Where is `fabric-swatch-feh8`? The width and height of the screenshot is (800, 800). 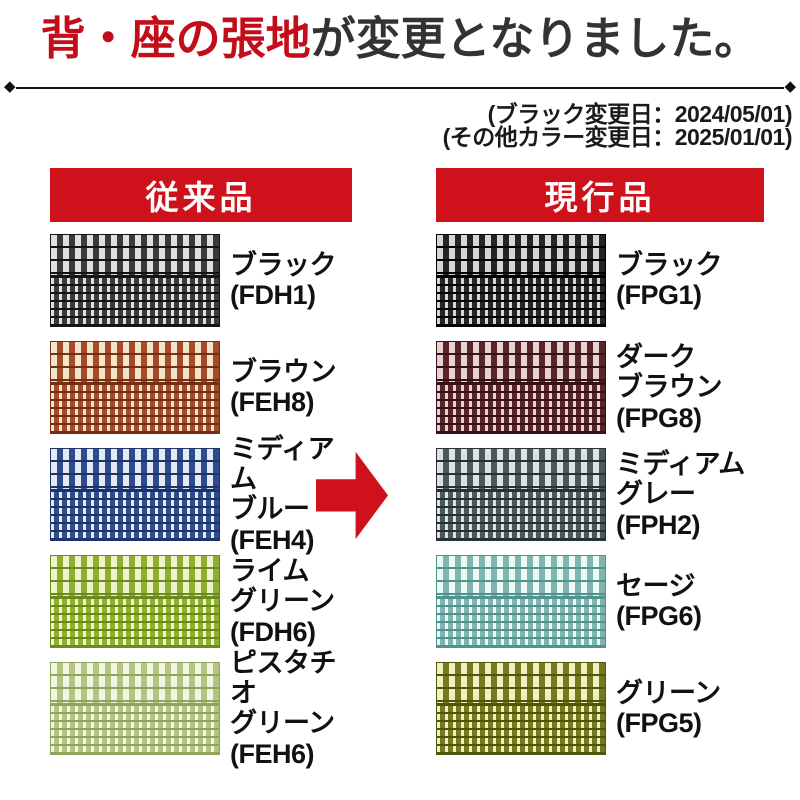
fabric-swatch-feh8 is located at coordinates (135, 387).